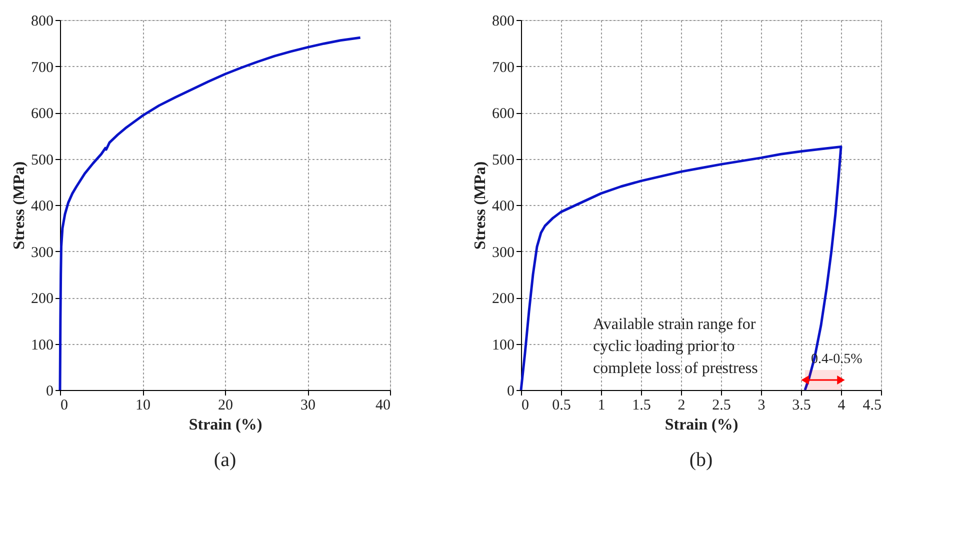 Image resolution: width=969 pixels, height=538 pixels. What do you see at coordinates (721, 406) in the screenshot?
I see `x-tick-label: 2.5` at bounding box center [721, 406].